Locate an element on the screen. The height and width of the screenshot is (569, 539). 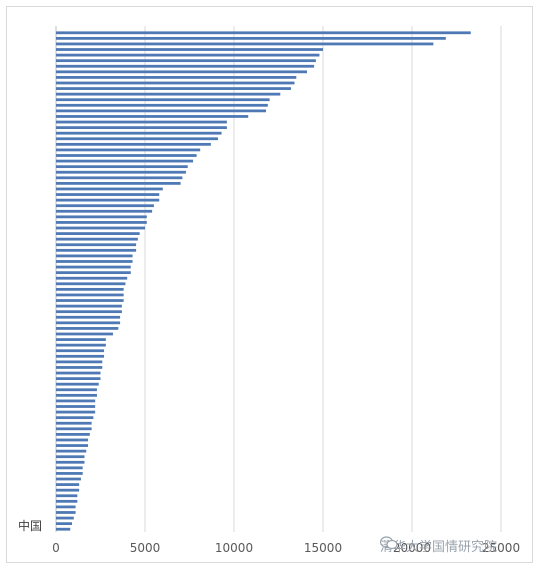
x-tick-label: 20000 is located at coordinates (412, 548).